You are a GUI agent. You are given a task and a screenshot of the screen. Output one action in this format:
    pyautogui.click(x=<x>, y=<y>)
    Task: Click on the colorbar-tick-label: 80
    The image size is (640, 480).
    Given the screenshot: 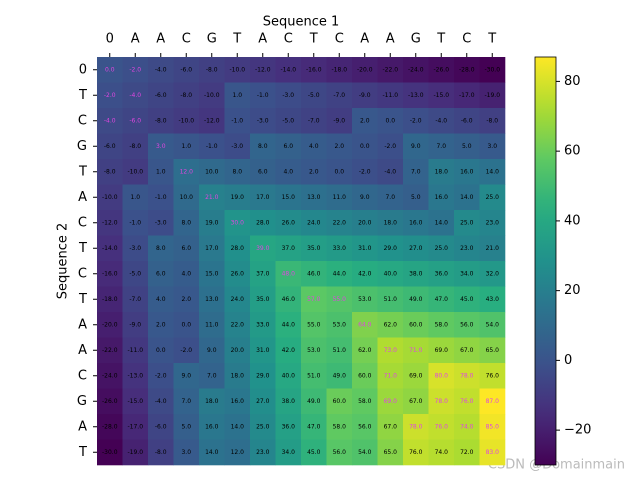 What is the action you would take?
    pyautogui.click(x=572, y=81)
    